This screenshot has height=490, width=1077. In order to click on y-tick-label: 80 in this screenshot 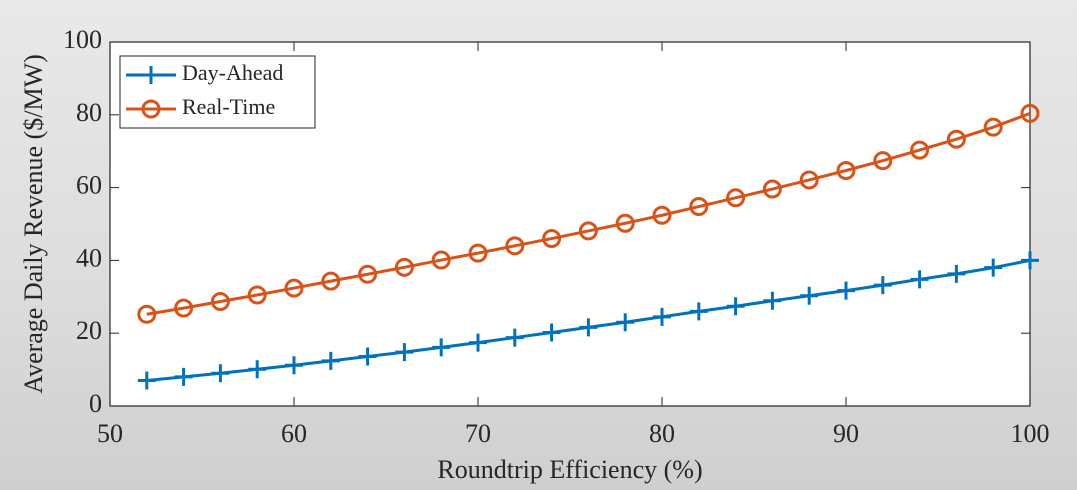, I will do `click(89, 112)`.